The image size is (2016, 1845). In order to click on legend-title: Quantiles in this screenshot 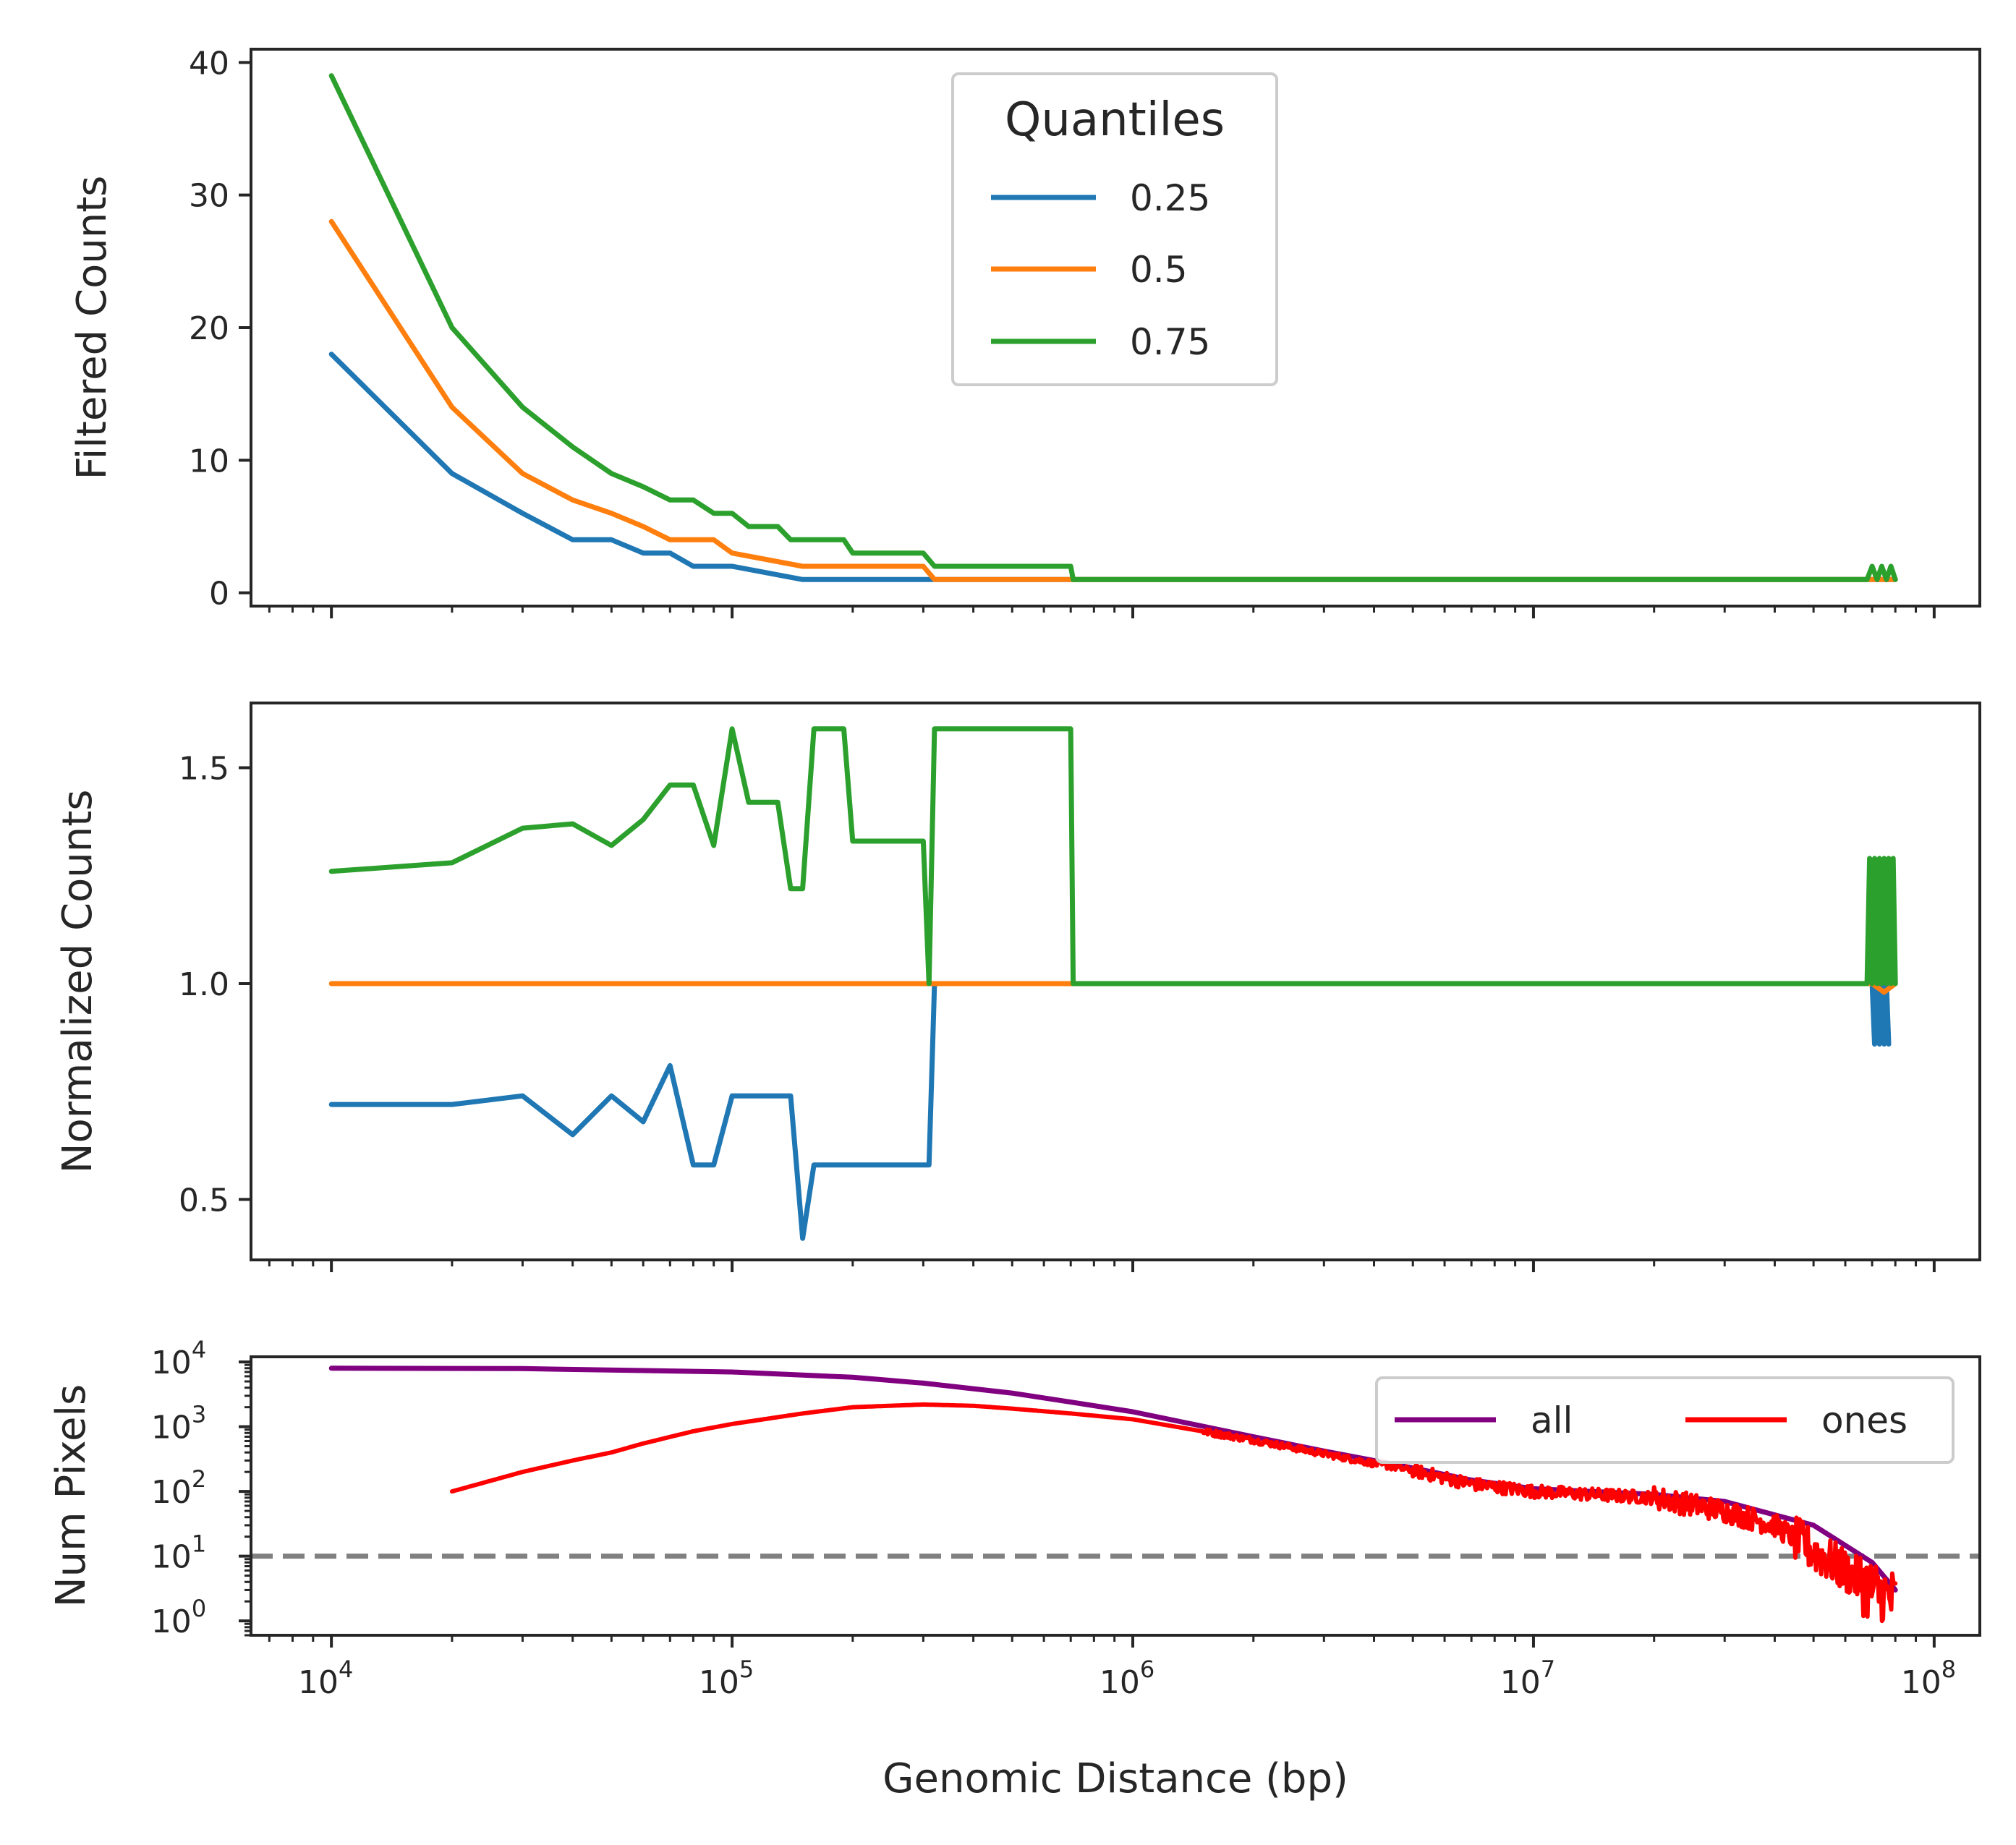, I will do `click(1115, 120)`.